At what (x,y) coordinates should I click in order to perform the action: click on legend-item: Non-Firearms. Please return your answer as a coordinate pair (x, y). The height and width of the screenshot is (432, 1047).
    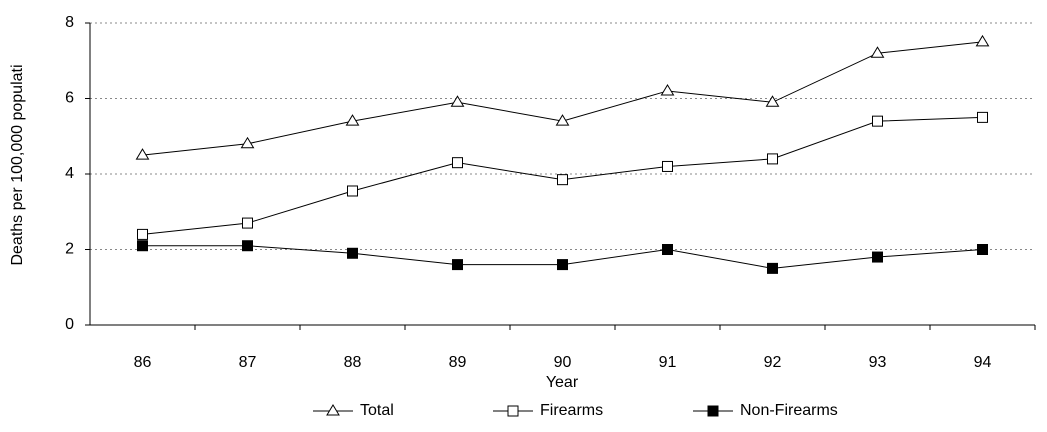
    Looking at the image, I should click on (765, 410).